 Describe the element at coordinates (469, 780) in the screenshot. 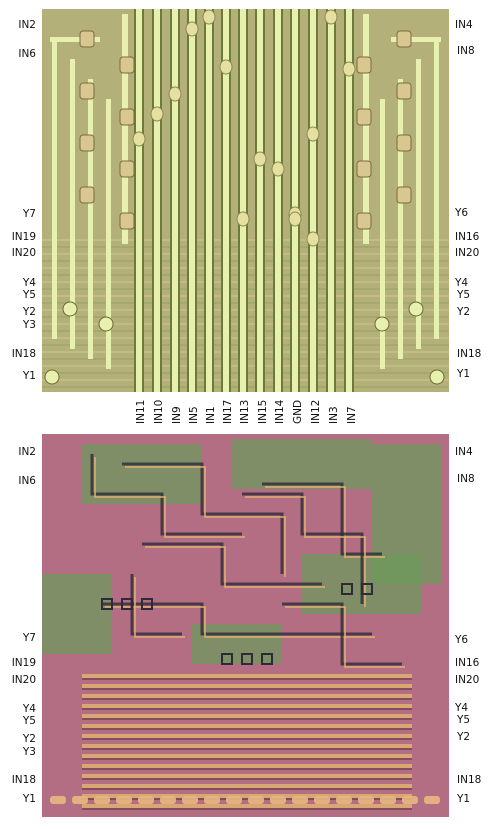

I see `bottom-right-label-in18: IN18` at that location.